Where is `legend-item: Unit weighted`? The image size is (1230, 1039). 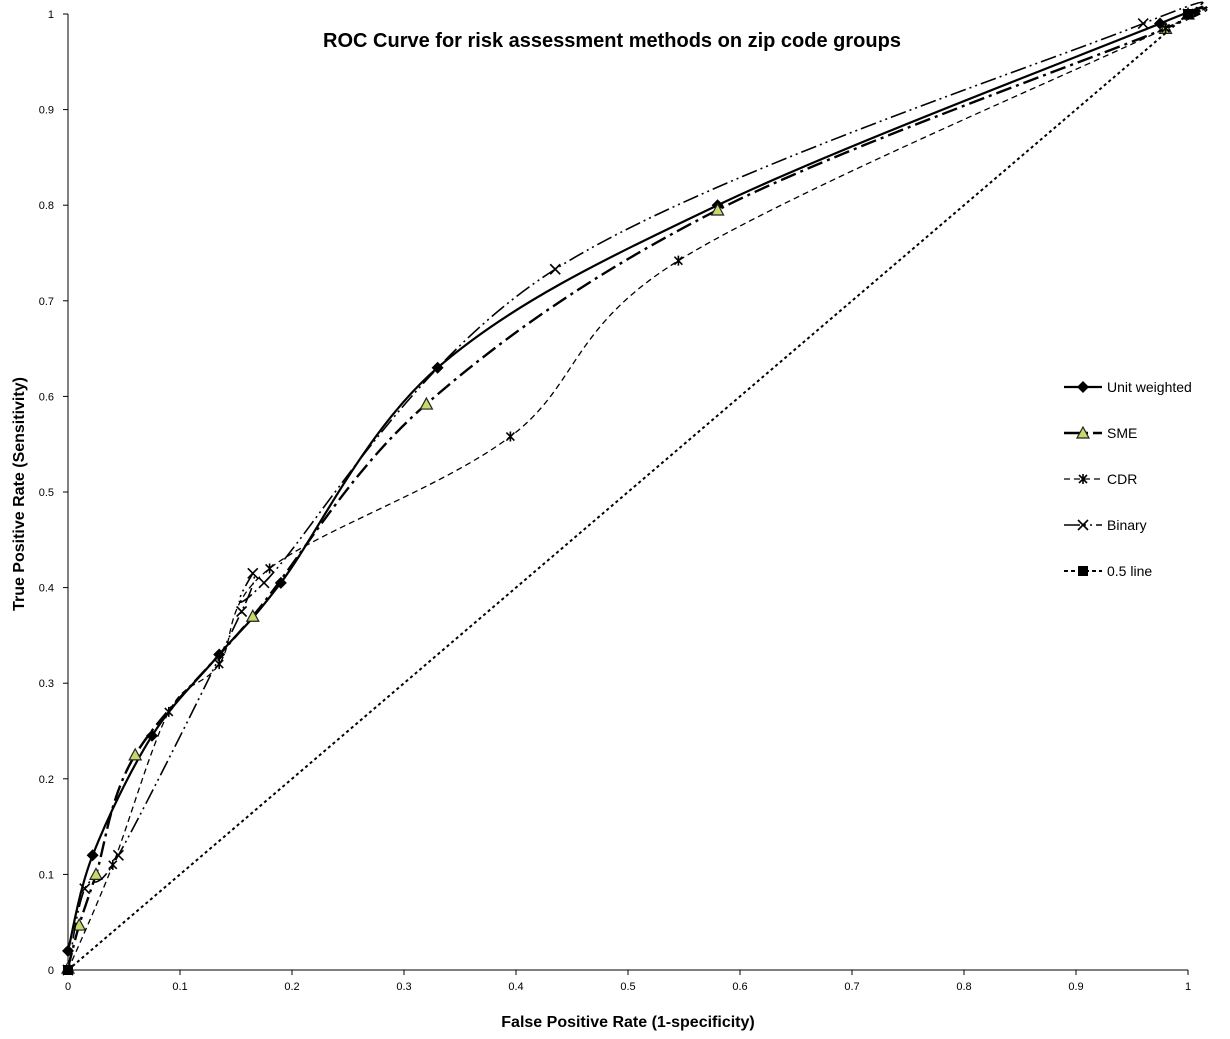 legend-item: Unit weighted is located at coordinates (1128, 387).